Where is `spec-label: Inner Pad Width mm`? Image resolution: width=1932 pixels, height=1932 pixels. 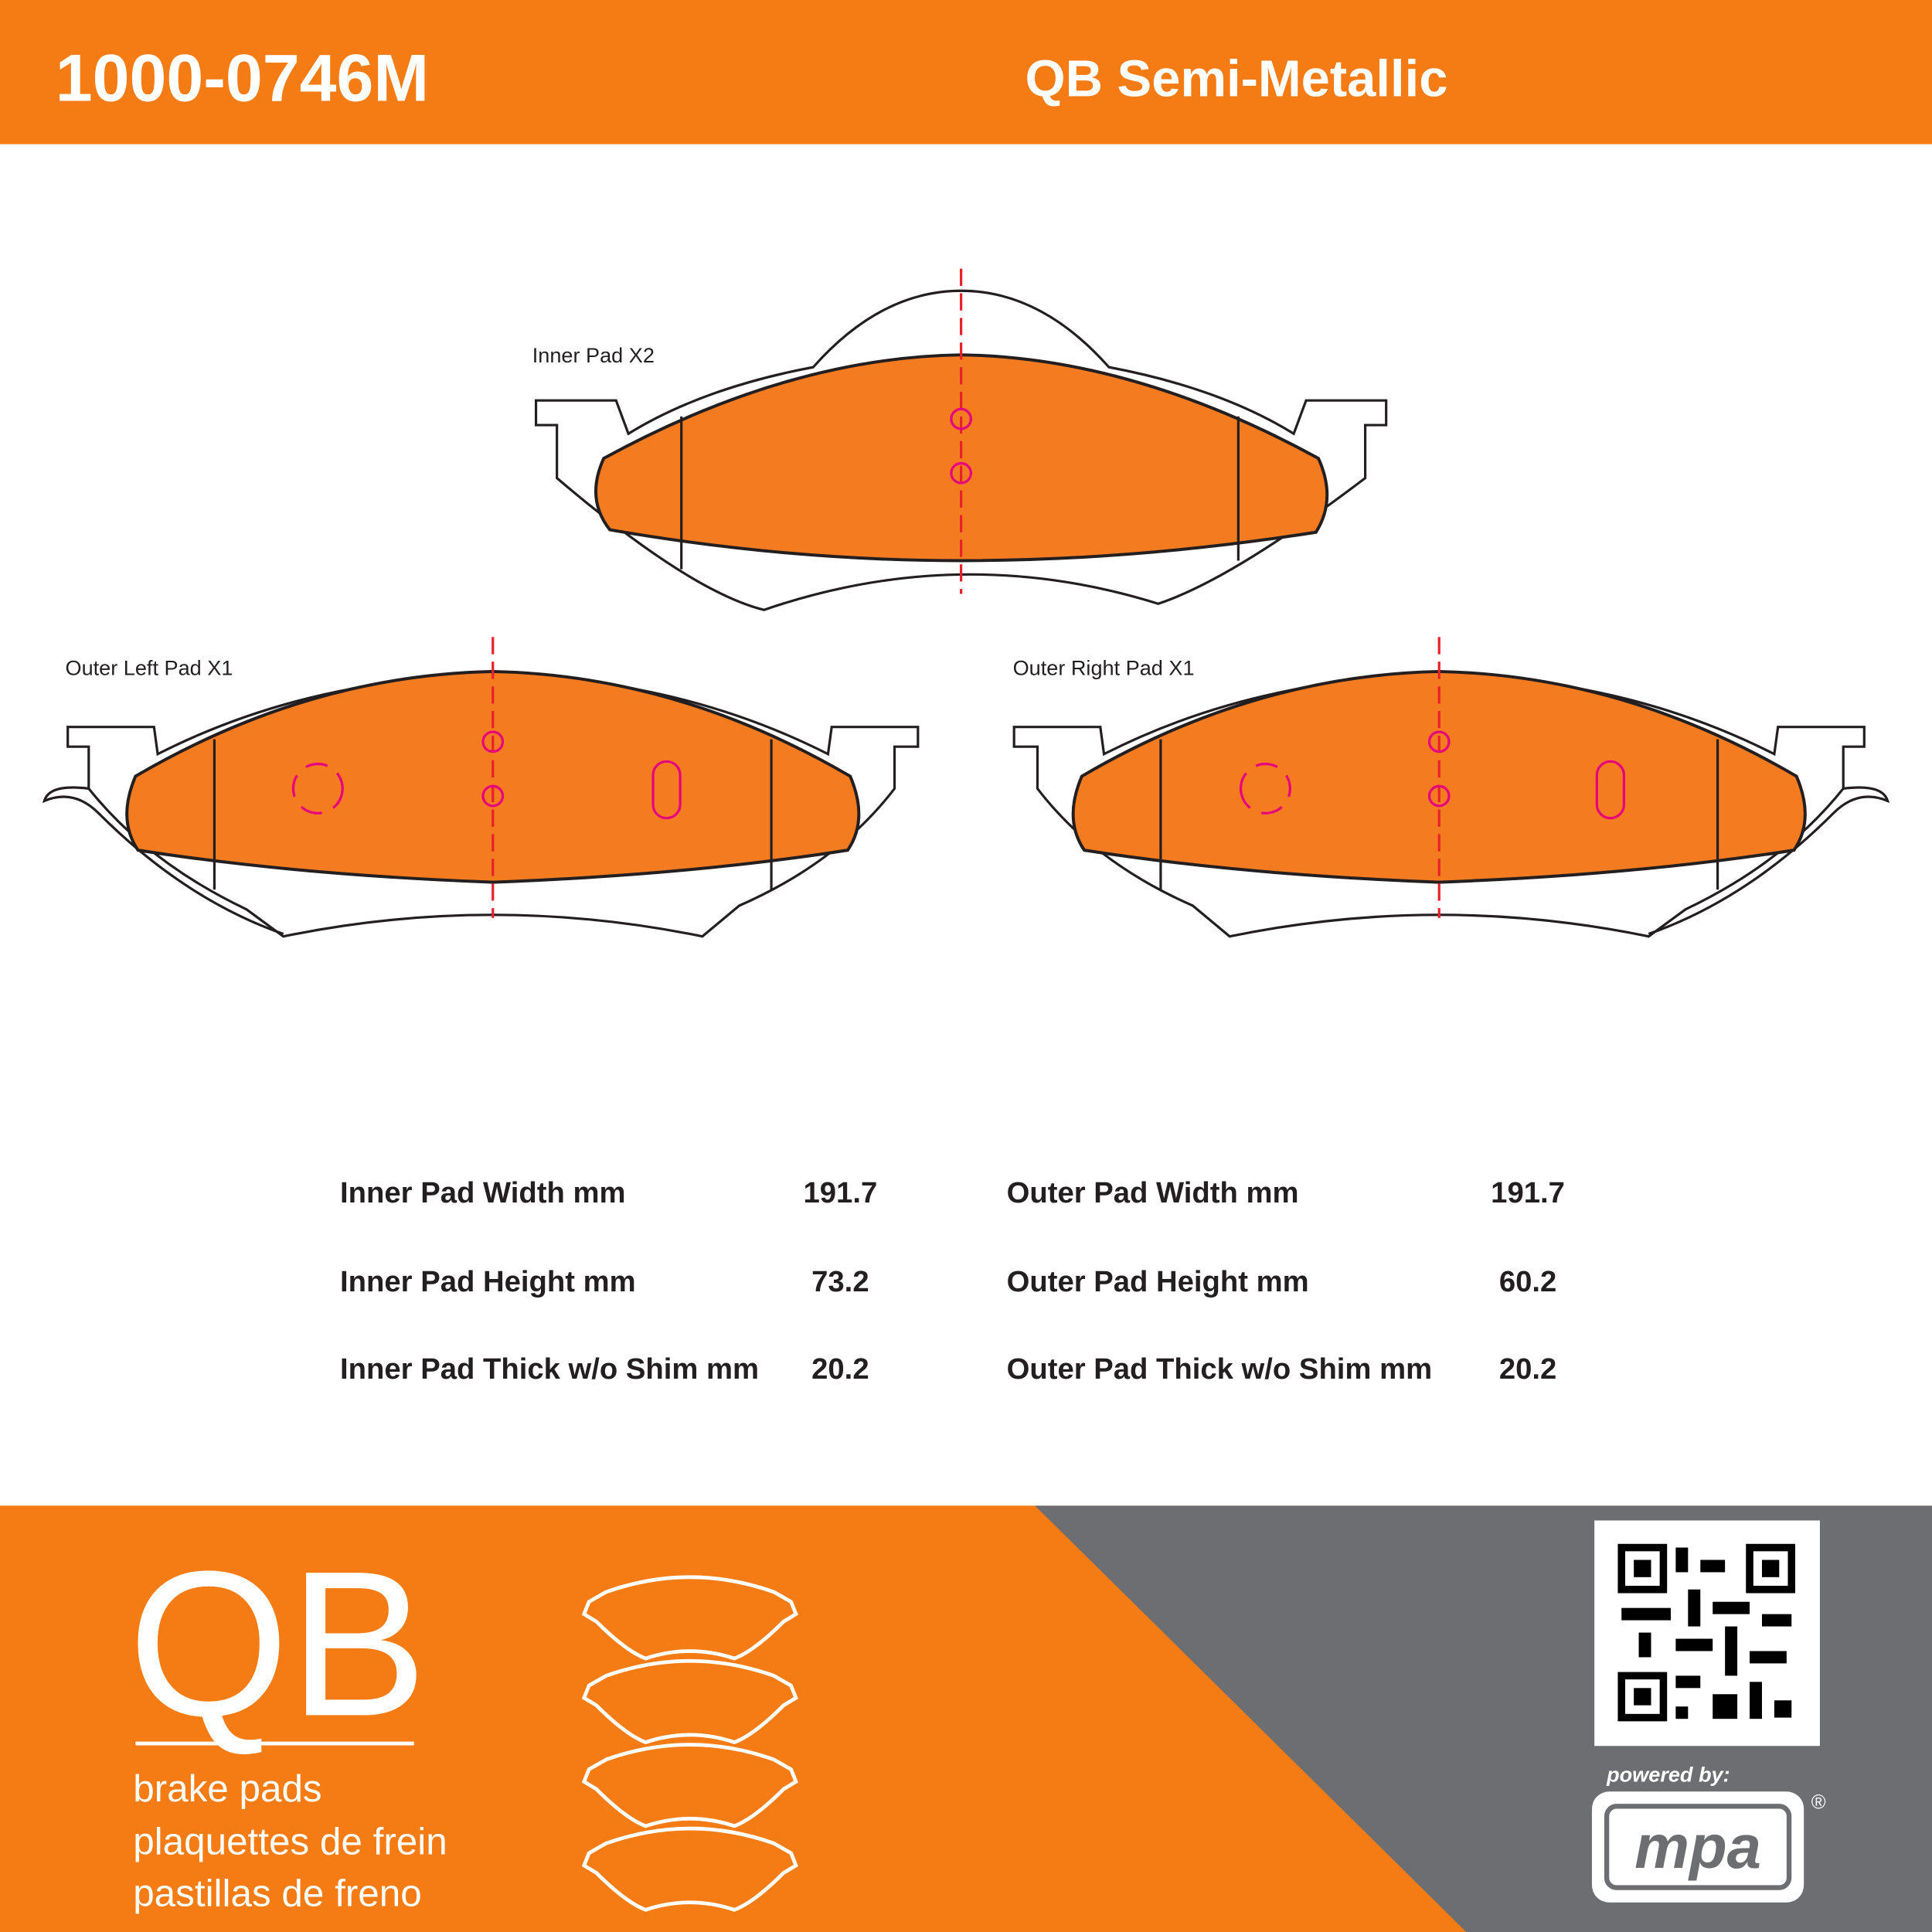
spec-label: Inner Pad Width mm is located at coordinates (482, 1192).